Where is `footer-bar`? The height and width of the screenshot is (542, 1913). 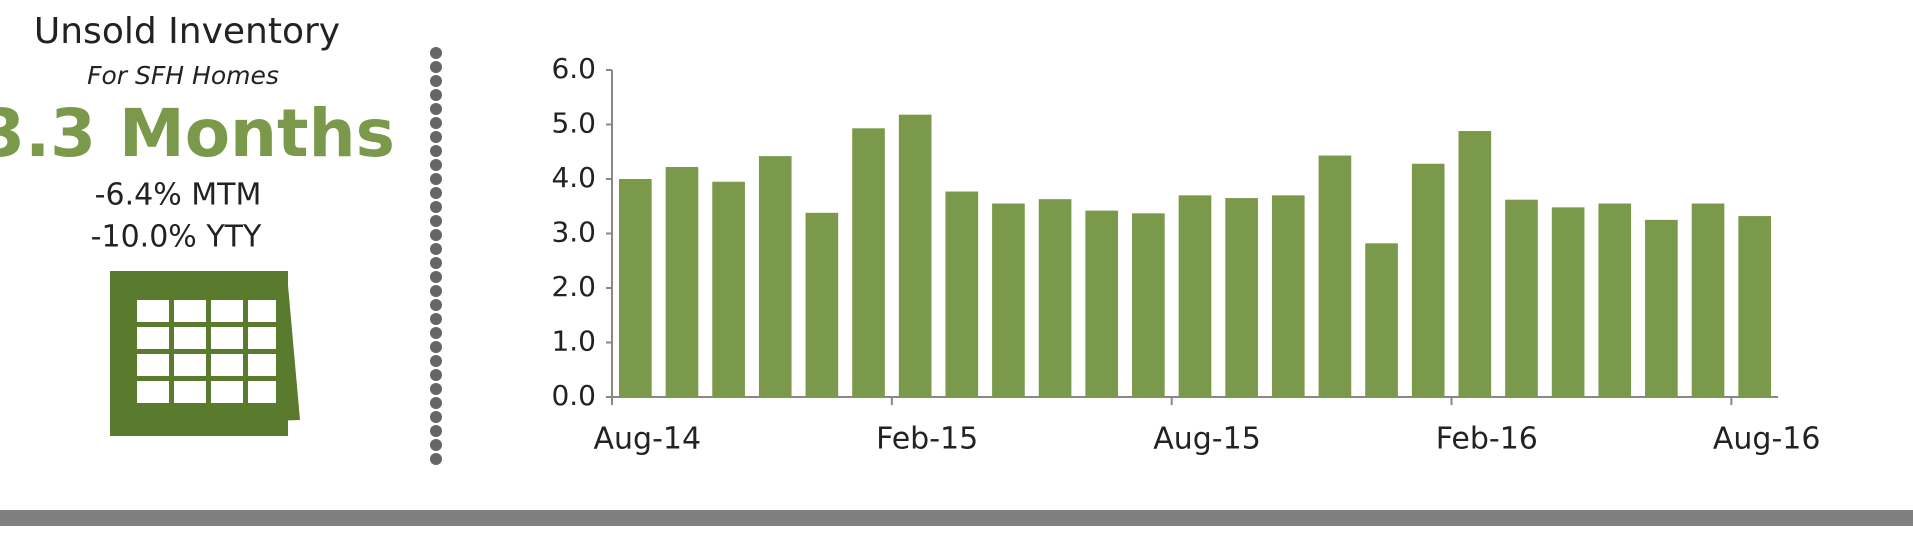
footer-bar is located at coordinates (956, 518).